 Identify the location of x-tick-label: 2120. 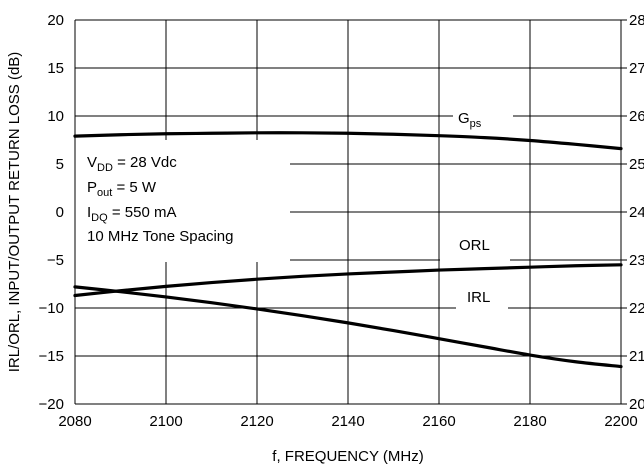
(256, 421).